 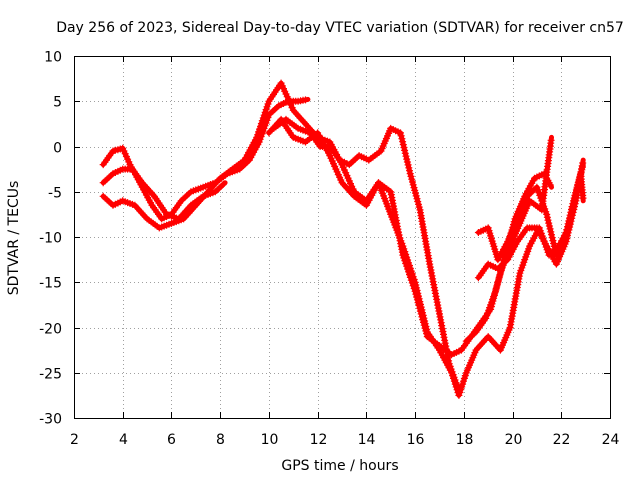 What do you see at coordinates (57, 103) in the screenshot?
I see `y-tick-label: 5` at bounding box center [57, 103].